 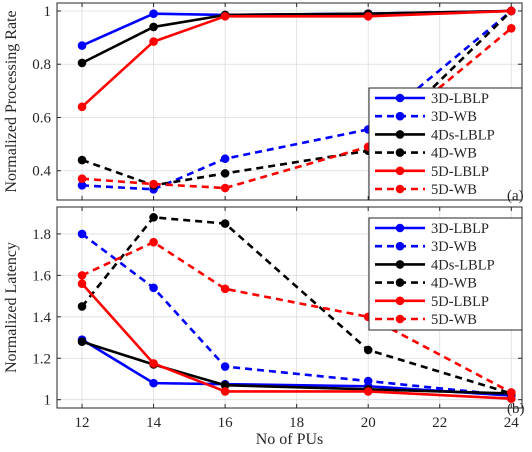 What do you see at coordinates (41, 172) in the screenshot?
I see `y-tick-label: 0.4` at bounding box center [41, 172].